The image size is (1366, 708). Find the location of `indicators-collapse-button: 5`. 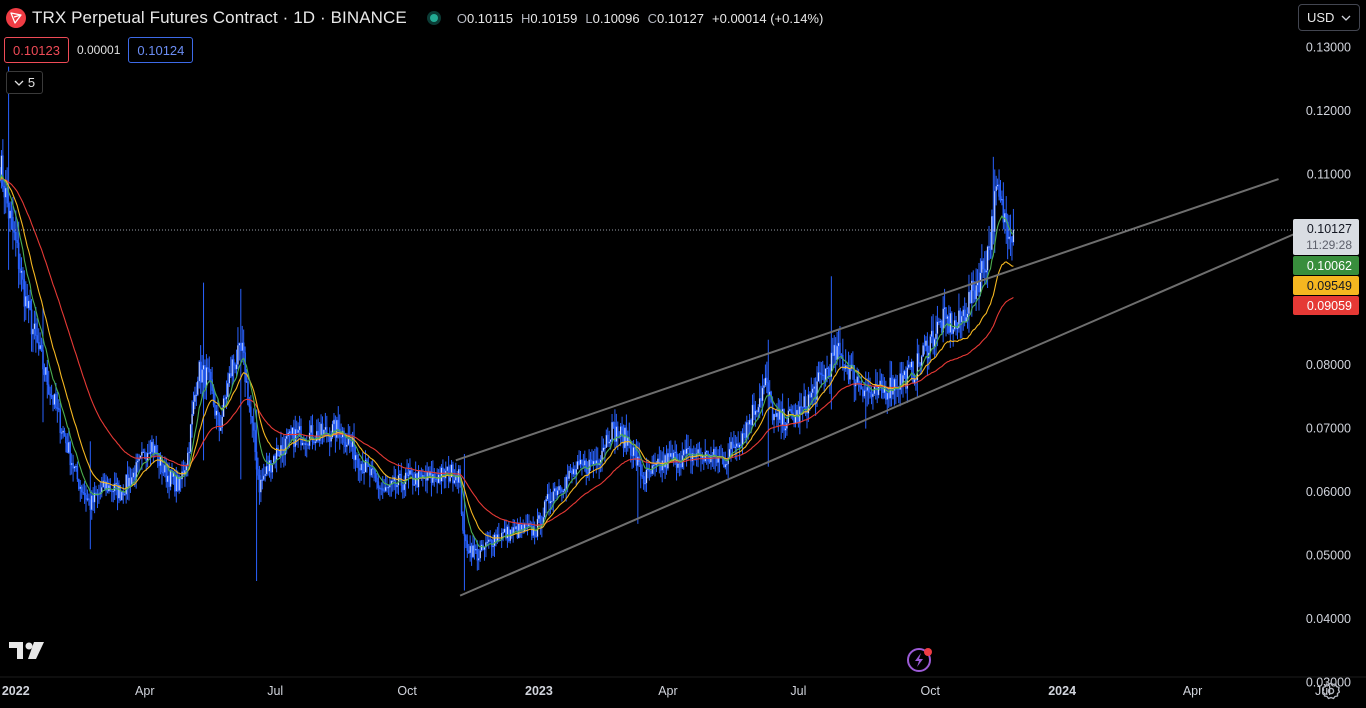

indicators-collapse-button: 5 is located at coordinates (24, 82).